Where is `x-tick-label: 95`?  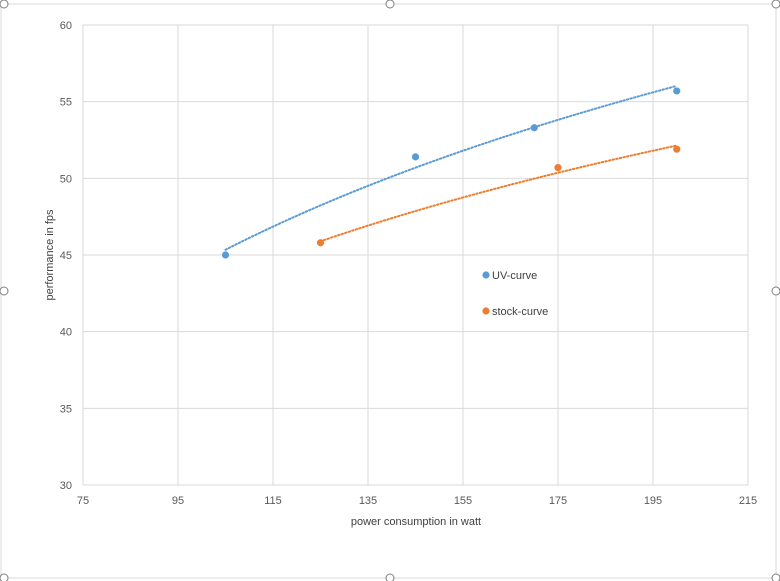 x-tick-label: 95 is located at coordinates (178, 501).